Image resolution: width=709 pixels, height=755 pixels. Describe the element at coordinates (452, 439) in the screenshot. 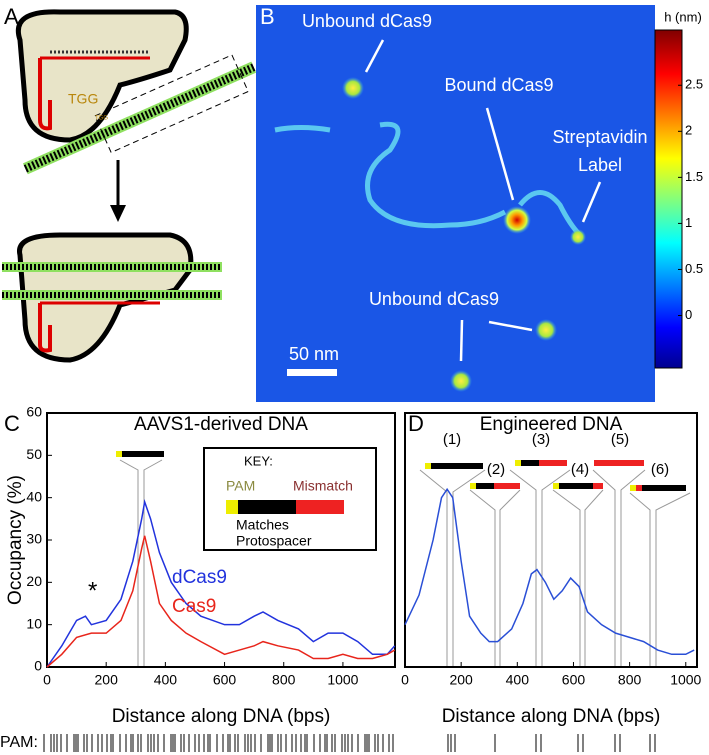

I see `site-label: (1)` at that location.